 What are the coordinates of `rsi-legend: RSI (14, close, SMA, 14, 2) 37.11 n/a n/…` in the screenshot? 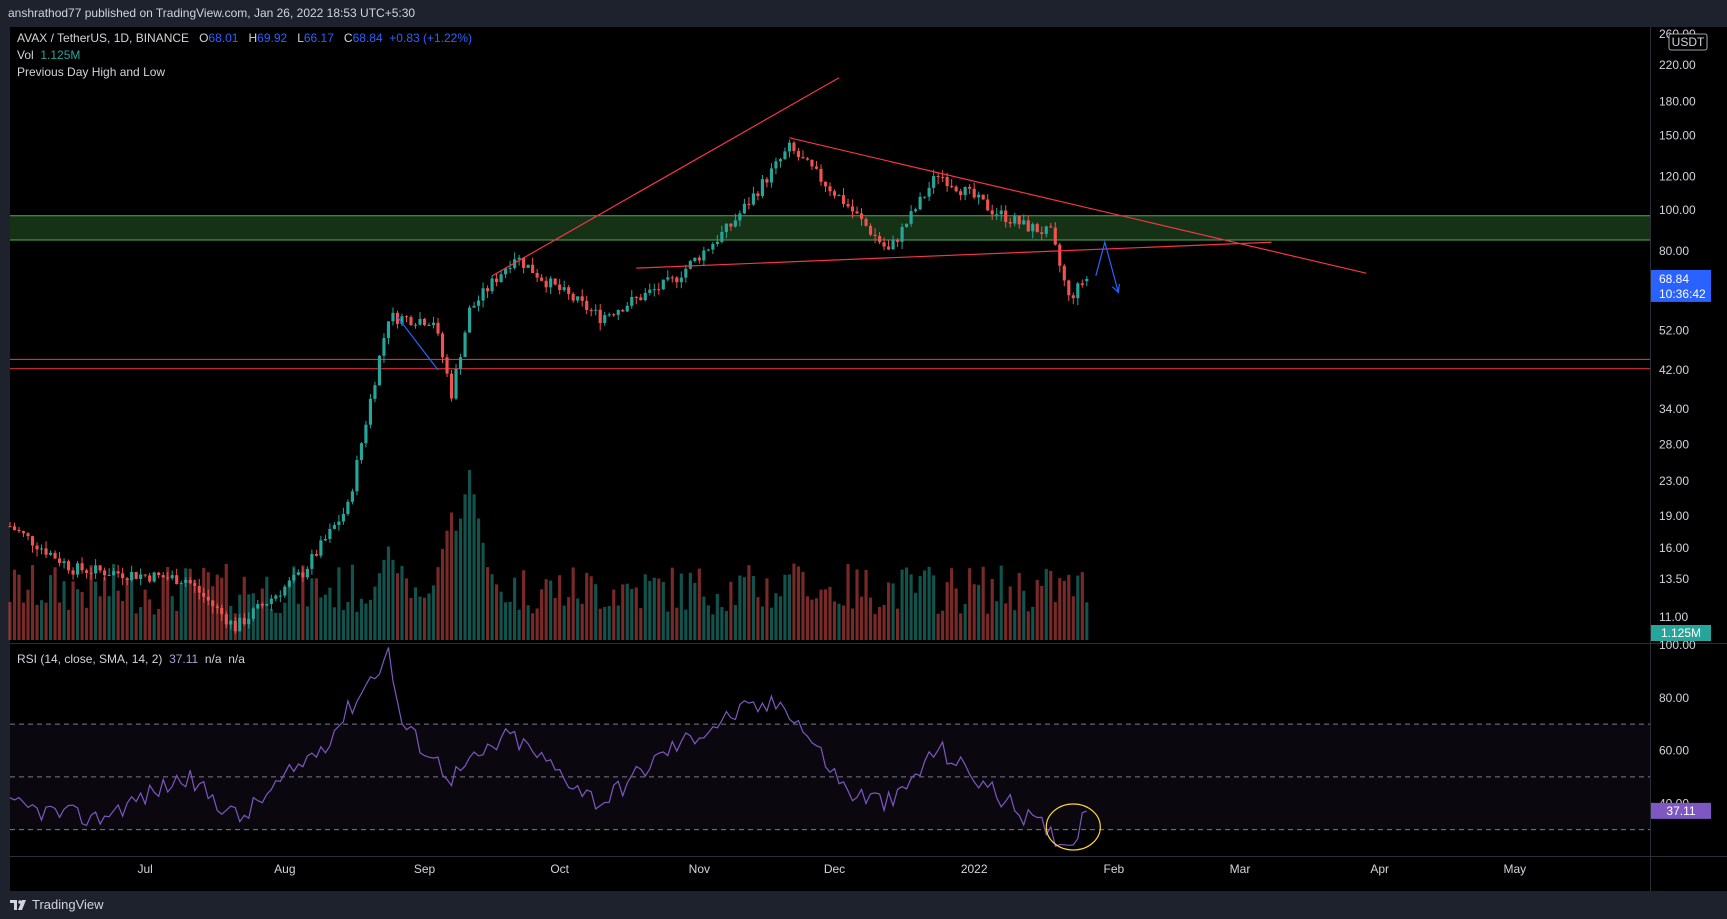 It's located at (131, 659).